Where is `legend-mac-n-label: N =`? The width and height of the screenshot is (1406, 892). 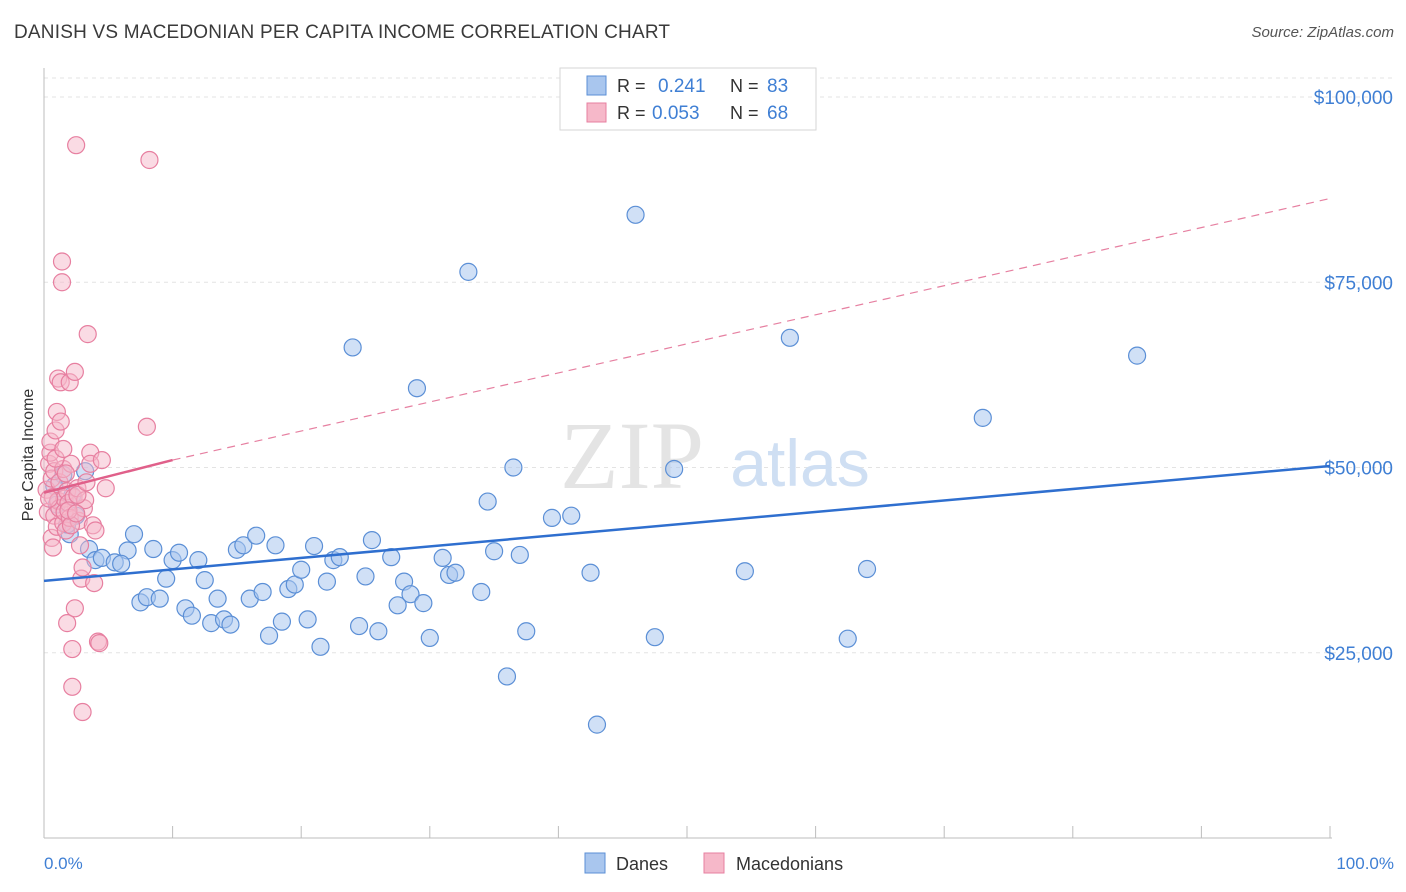 legend-mac-n-label: N = is located at coordinates (744, 113).